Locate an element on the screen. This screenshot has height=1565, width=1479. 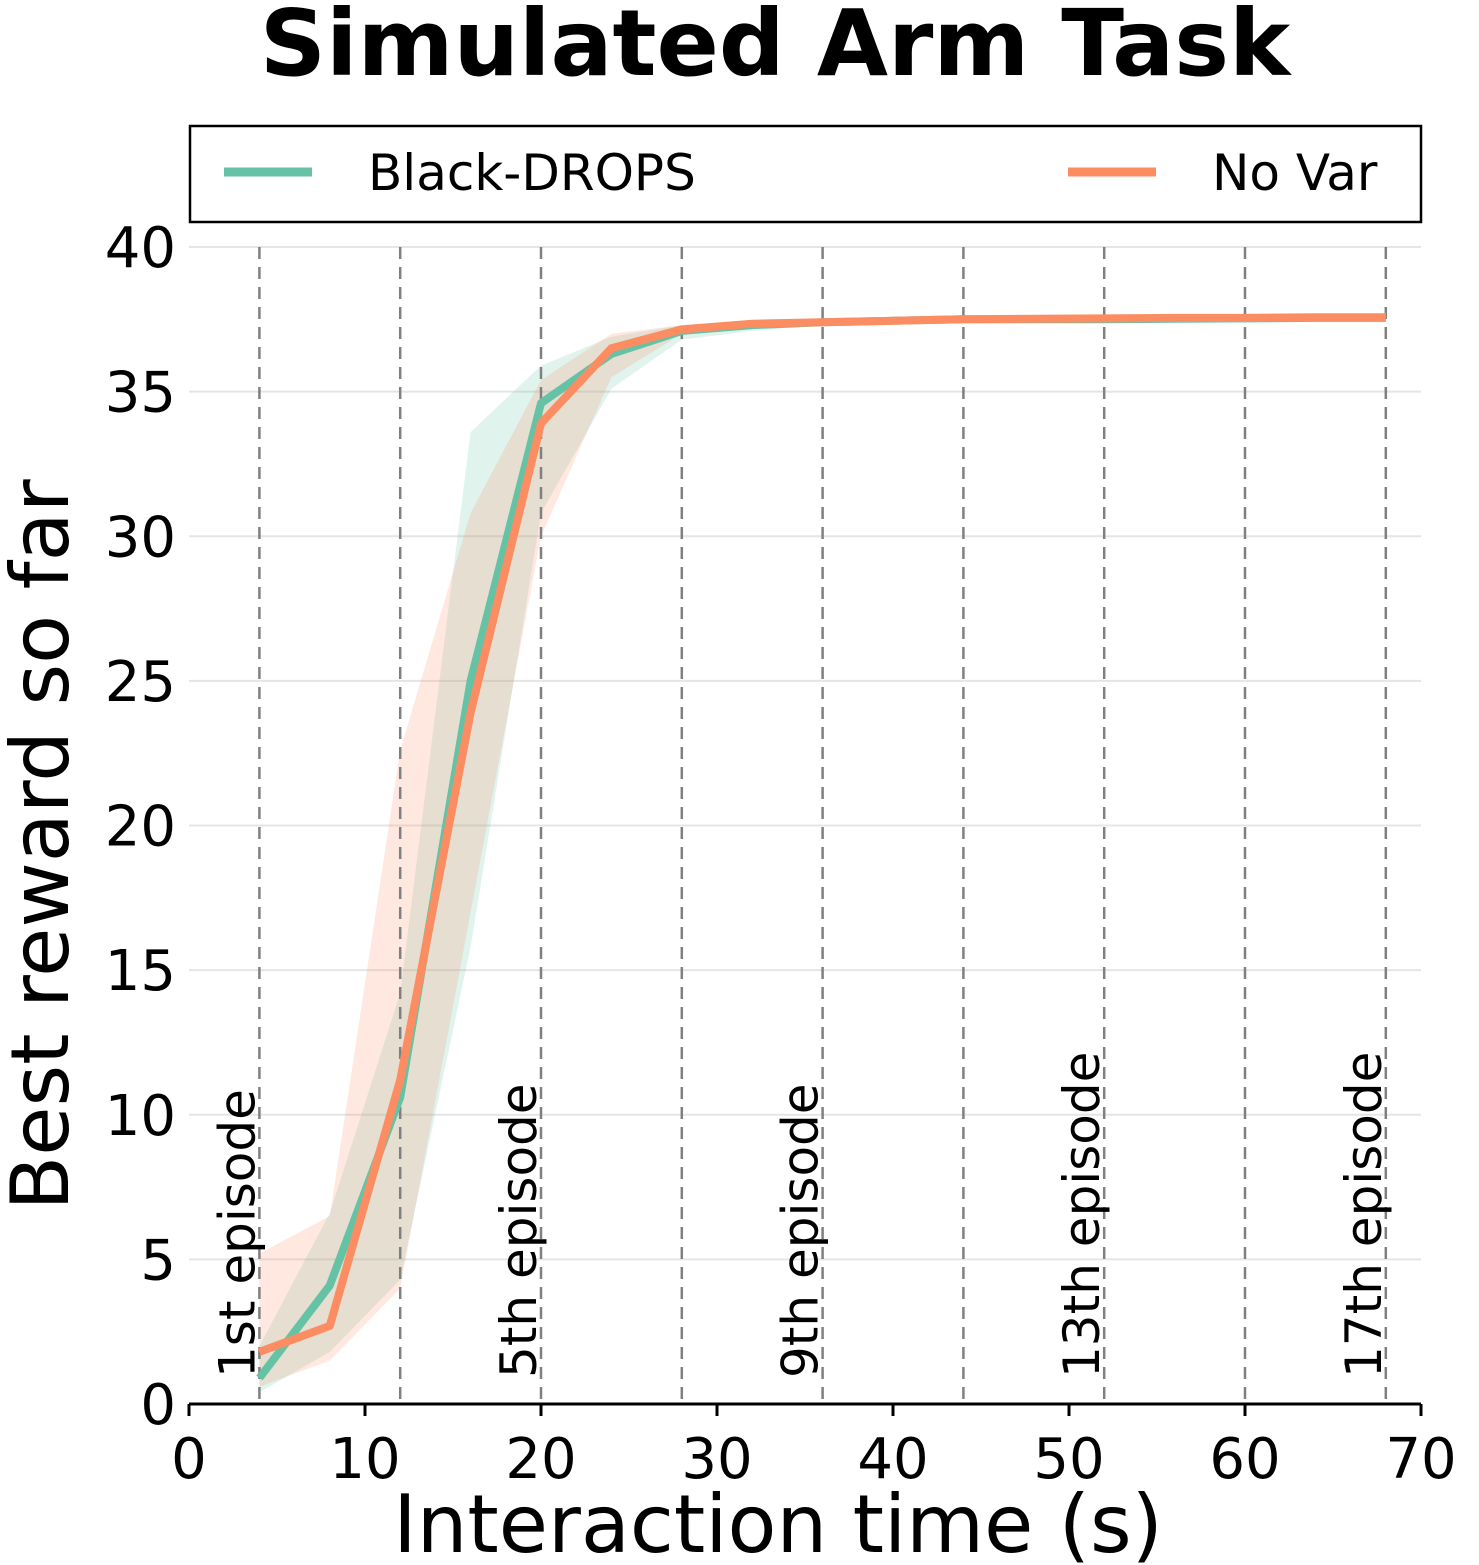
y-tick-label: 5 is located at coordinates (158, 1260).